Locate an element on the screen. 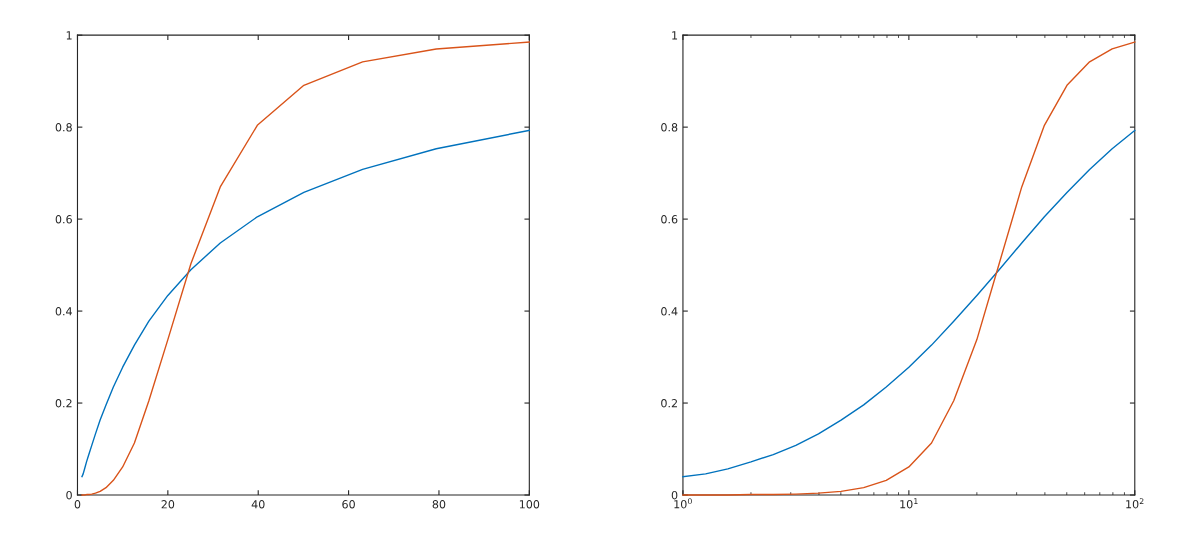 This screenshot has width=1192, height=541. x-tick-label: 40 is located at coordinates (258, 504).